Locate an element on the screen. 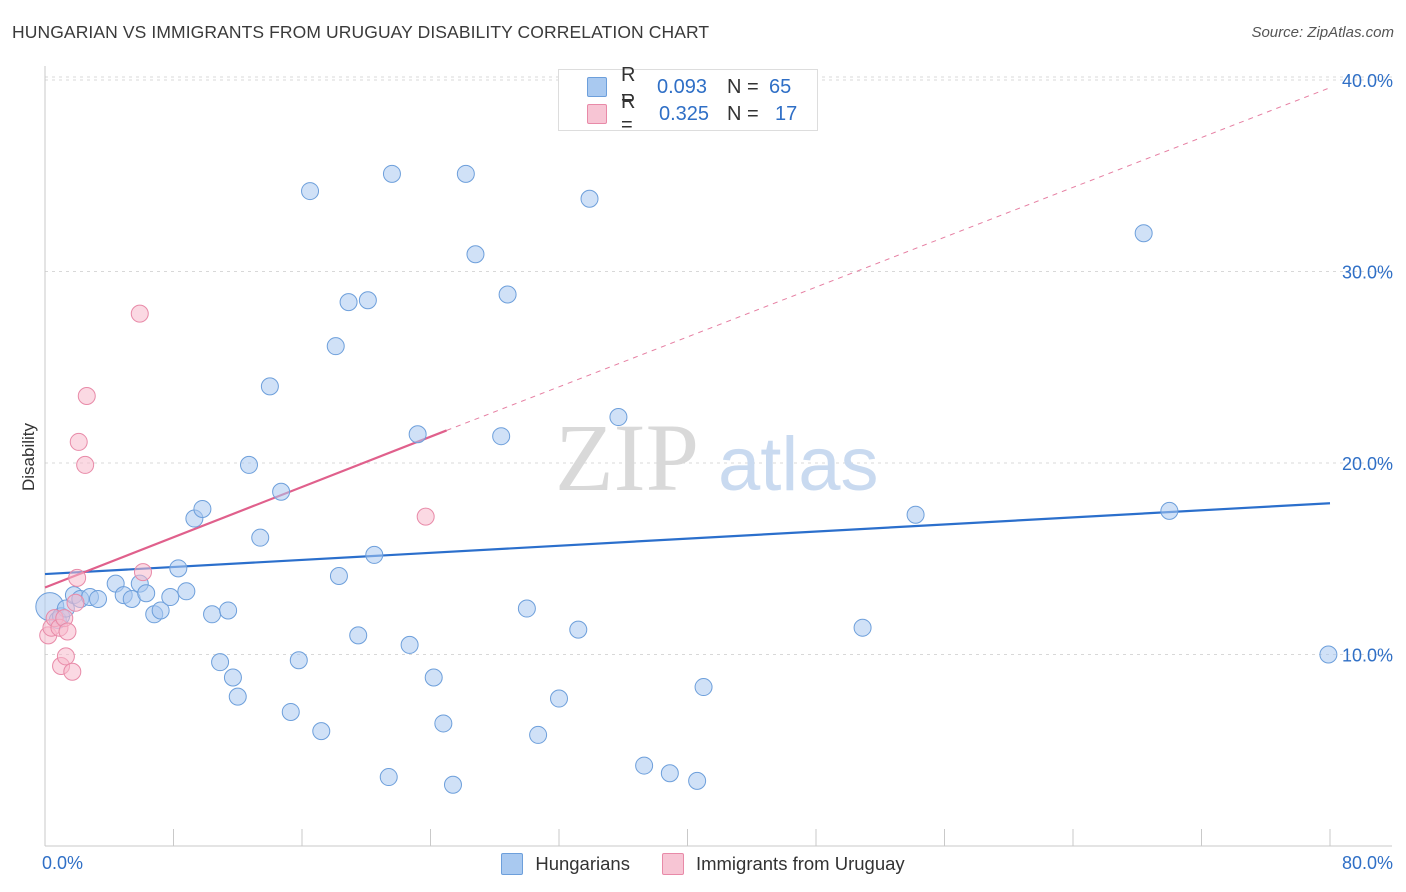  n-value: 65 is located at coordinates (780, 86).